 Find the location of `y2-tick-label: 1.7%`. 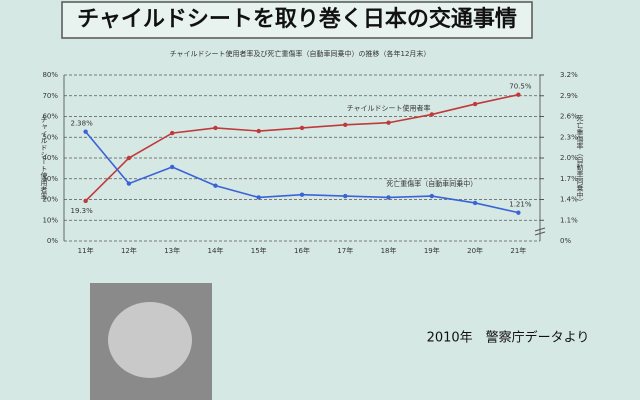

y2-tick-label: 1.7% is located at coordinates (569, 179).